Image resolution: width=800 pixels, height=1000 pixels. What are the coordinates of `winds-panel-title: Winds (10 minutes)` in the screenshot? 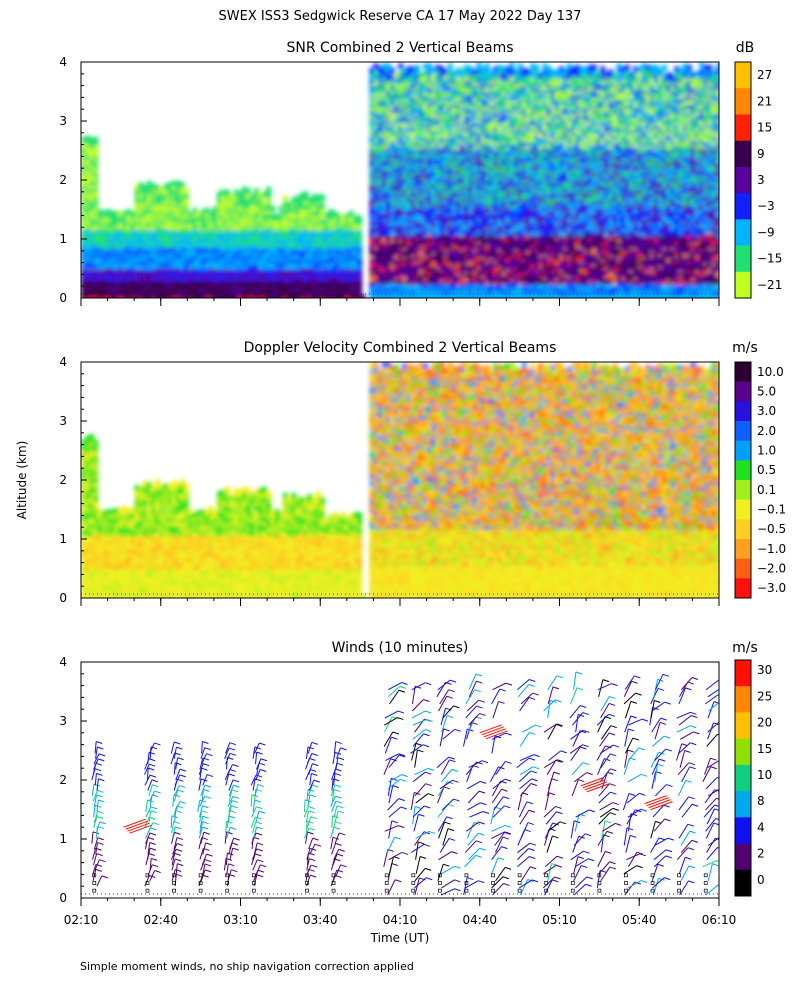 It's located at (400, 648).